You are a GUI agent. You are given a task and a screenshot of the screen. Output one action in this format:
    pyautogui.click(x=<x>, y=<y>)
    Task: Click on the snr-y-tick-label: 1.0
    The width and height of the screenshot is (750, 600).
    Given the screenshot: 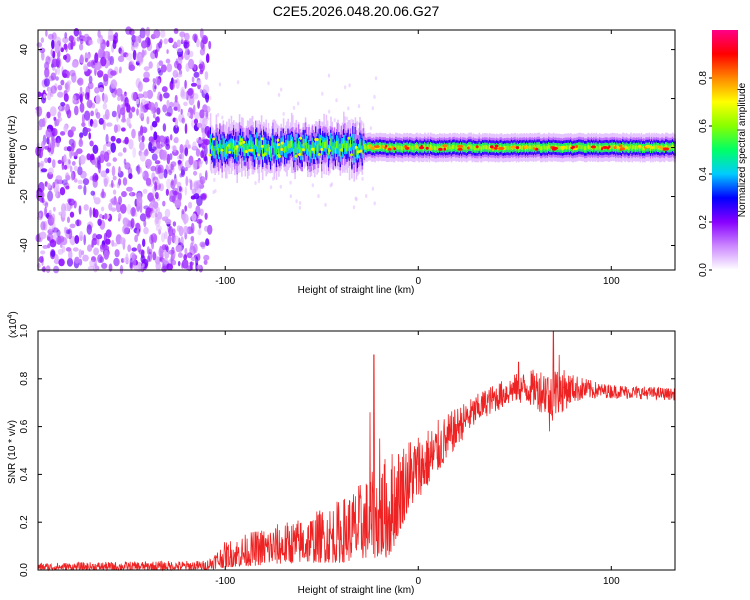 What is the action you would take?
    pyautogui.click(x=24, y=331)
    